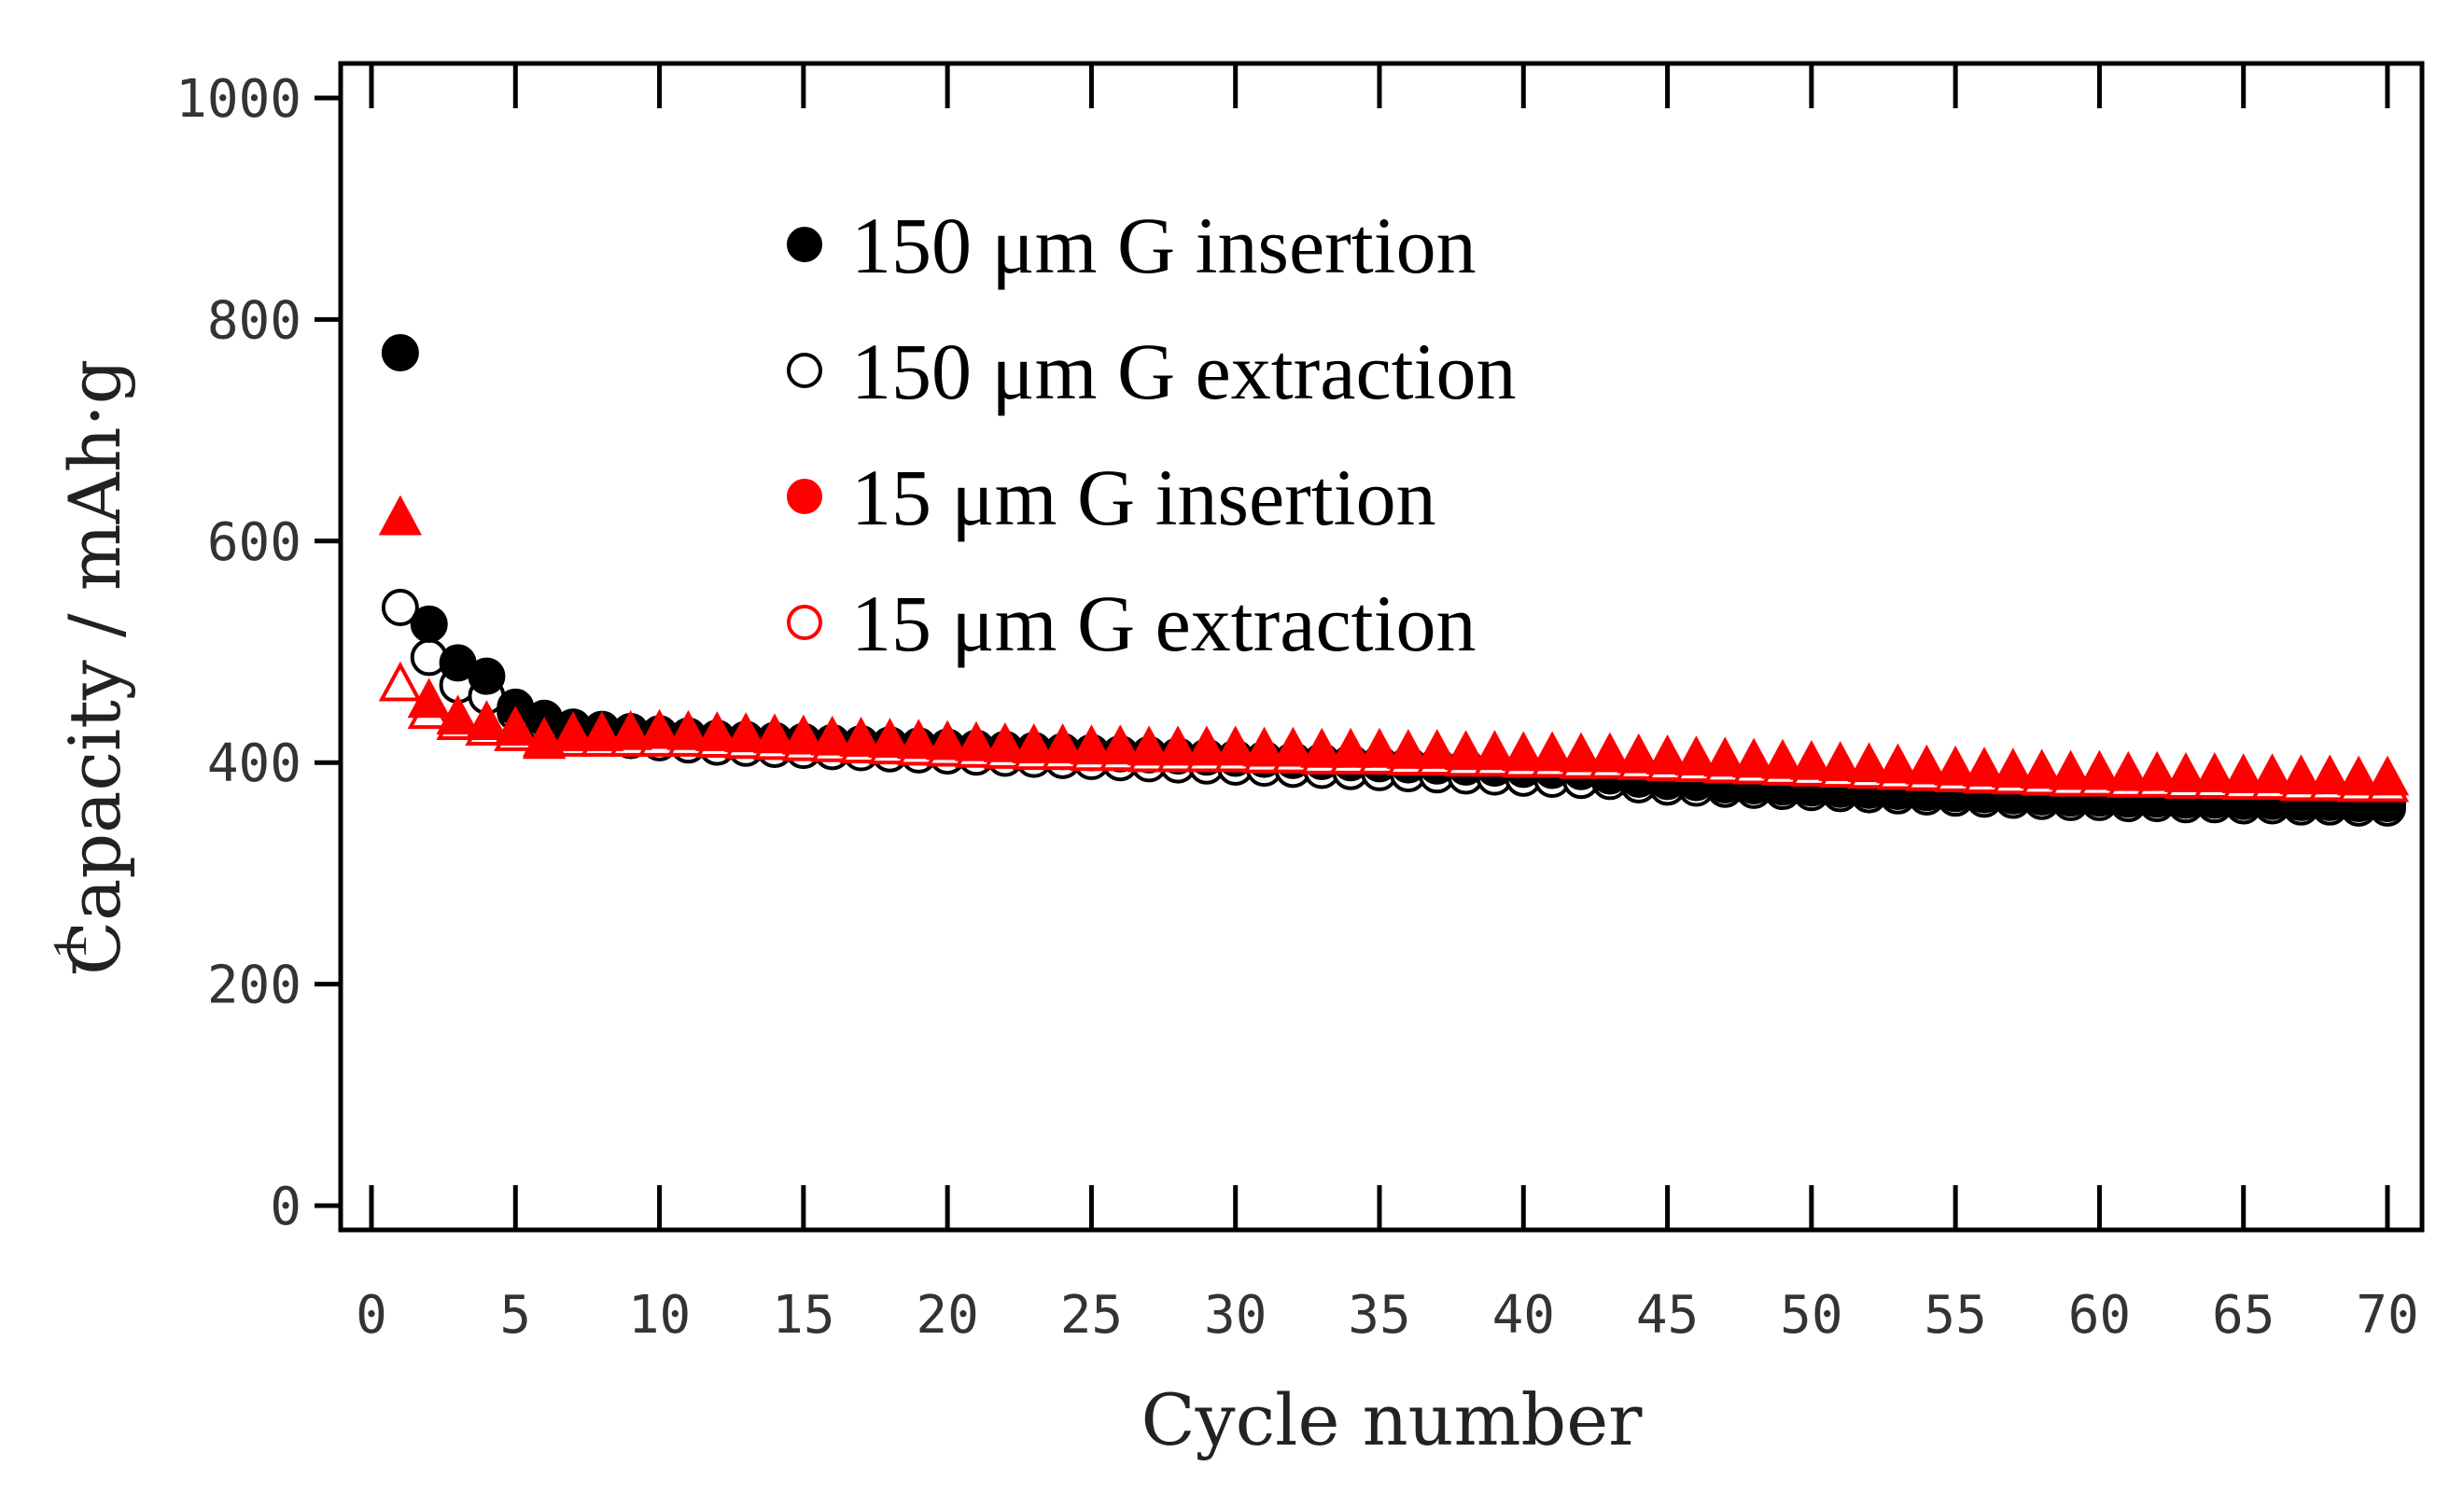 The width and height of the screenshot is (2464, 1508). What do you see at coordinates (94, 667) in the screenshot?
I see `y-axis-title: Capacity / mAh·g` at bounding box center [94, 667].